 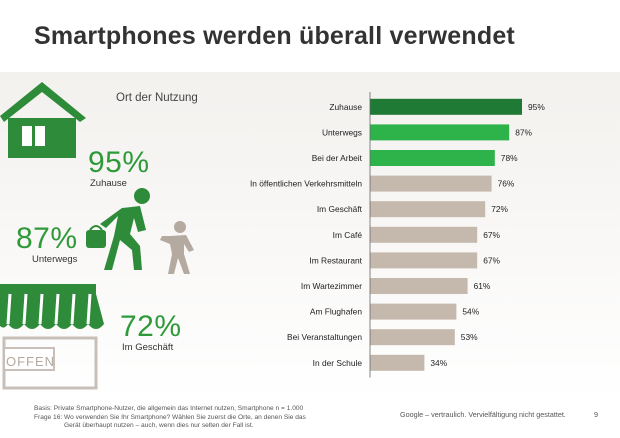 I want to click on value-label-im-cafe: 67%, so click(x=491, y=235).